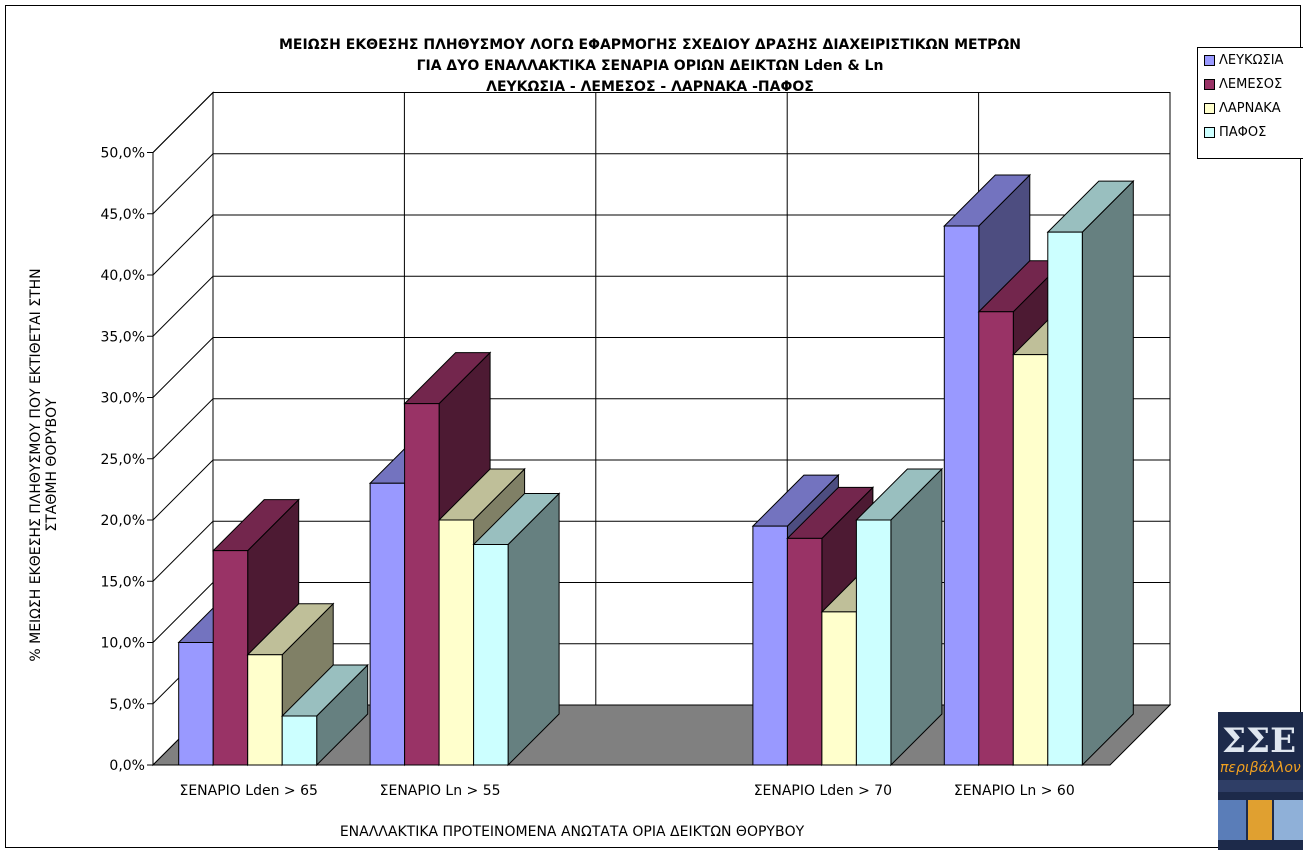 The height and width of the screenshot is (850, 1303). I want to click on legend-item: ΛΑΡΝΑΚΑ, so click(1250, 108).